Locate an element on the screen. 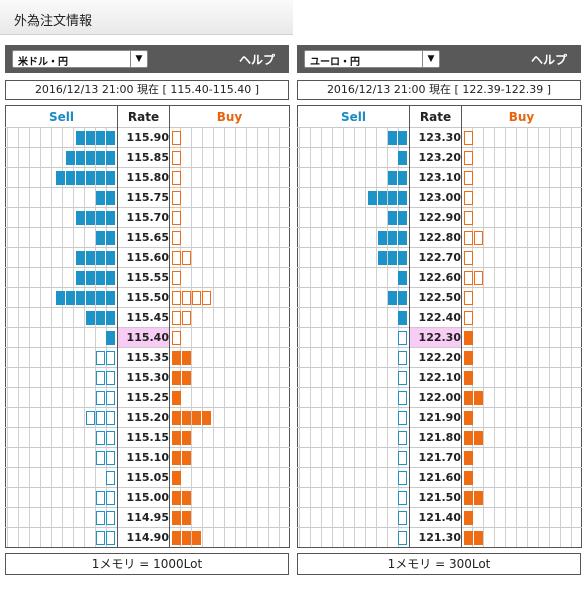  rate-cell: 115.55 is located at coordinates (143, 277).